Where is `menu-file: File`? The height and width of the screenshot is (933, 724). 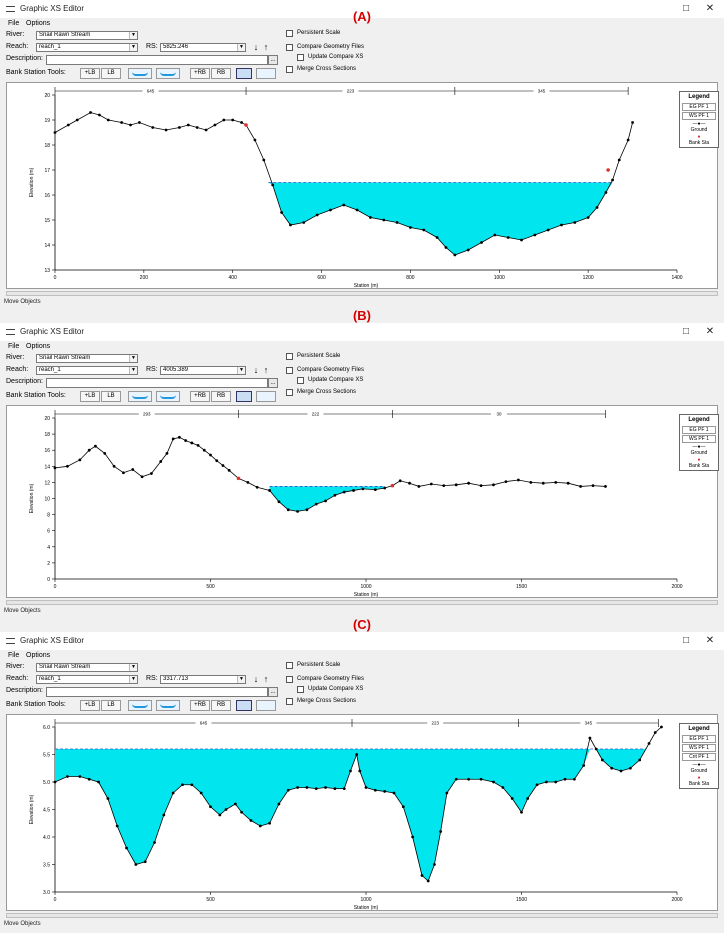 menu-file: File is located at coordinates (14, 23).